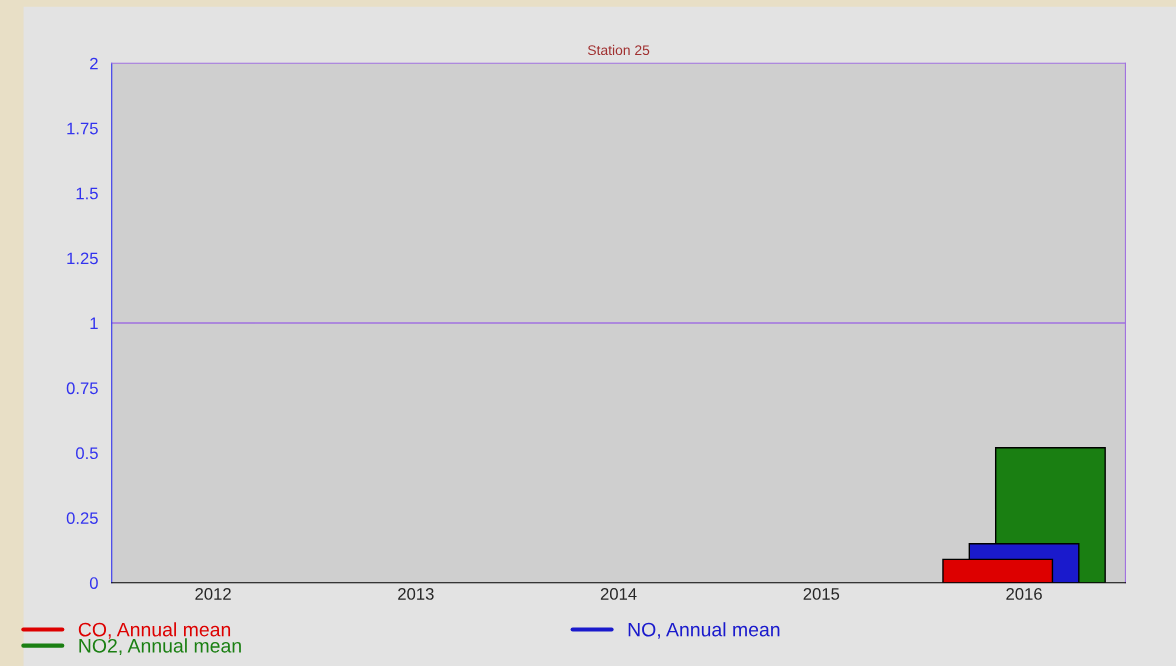  What do you see at coordinates (213, 594) in the screenshot?
I see `x-tick-label: 2012` at bounding box center [213, 594].